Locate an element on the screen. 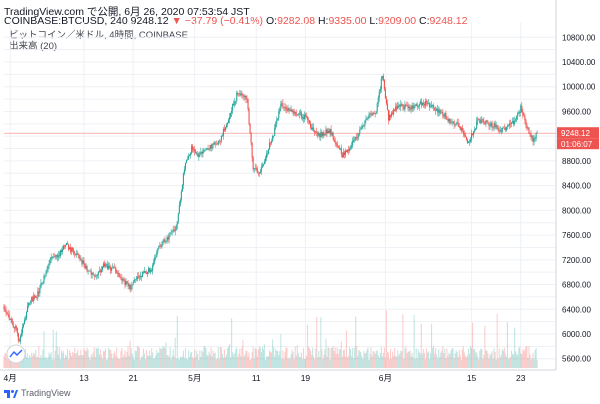 The image size is (600, 404). x-tick-label: 4月 is located at coordinates (10, 378).